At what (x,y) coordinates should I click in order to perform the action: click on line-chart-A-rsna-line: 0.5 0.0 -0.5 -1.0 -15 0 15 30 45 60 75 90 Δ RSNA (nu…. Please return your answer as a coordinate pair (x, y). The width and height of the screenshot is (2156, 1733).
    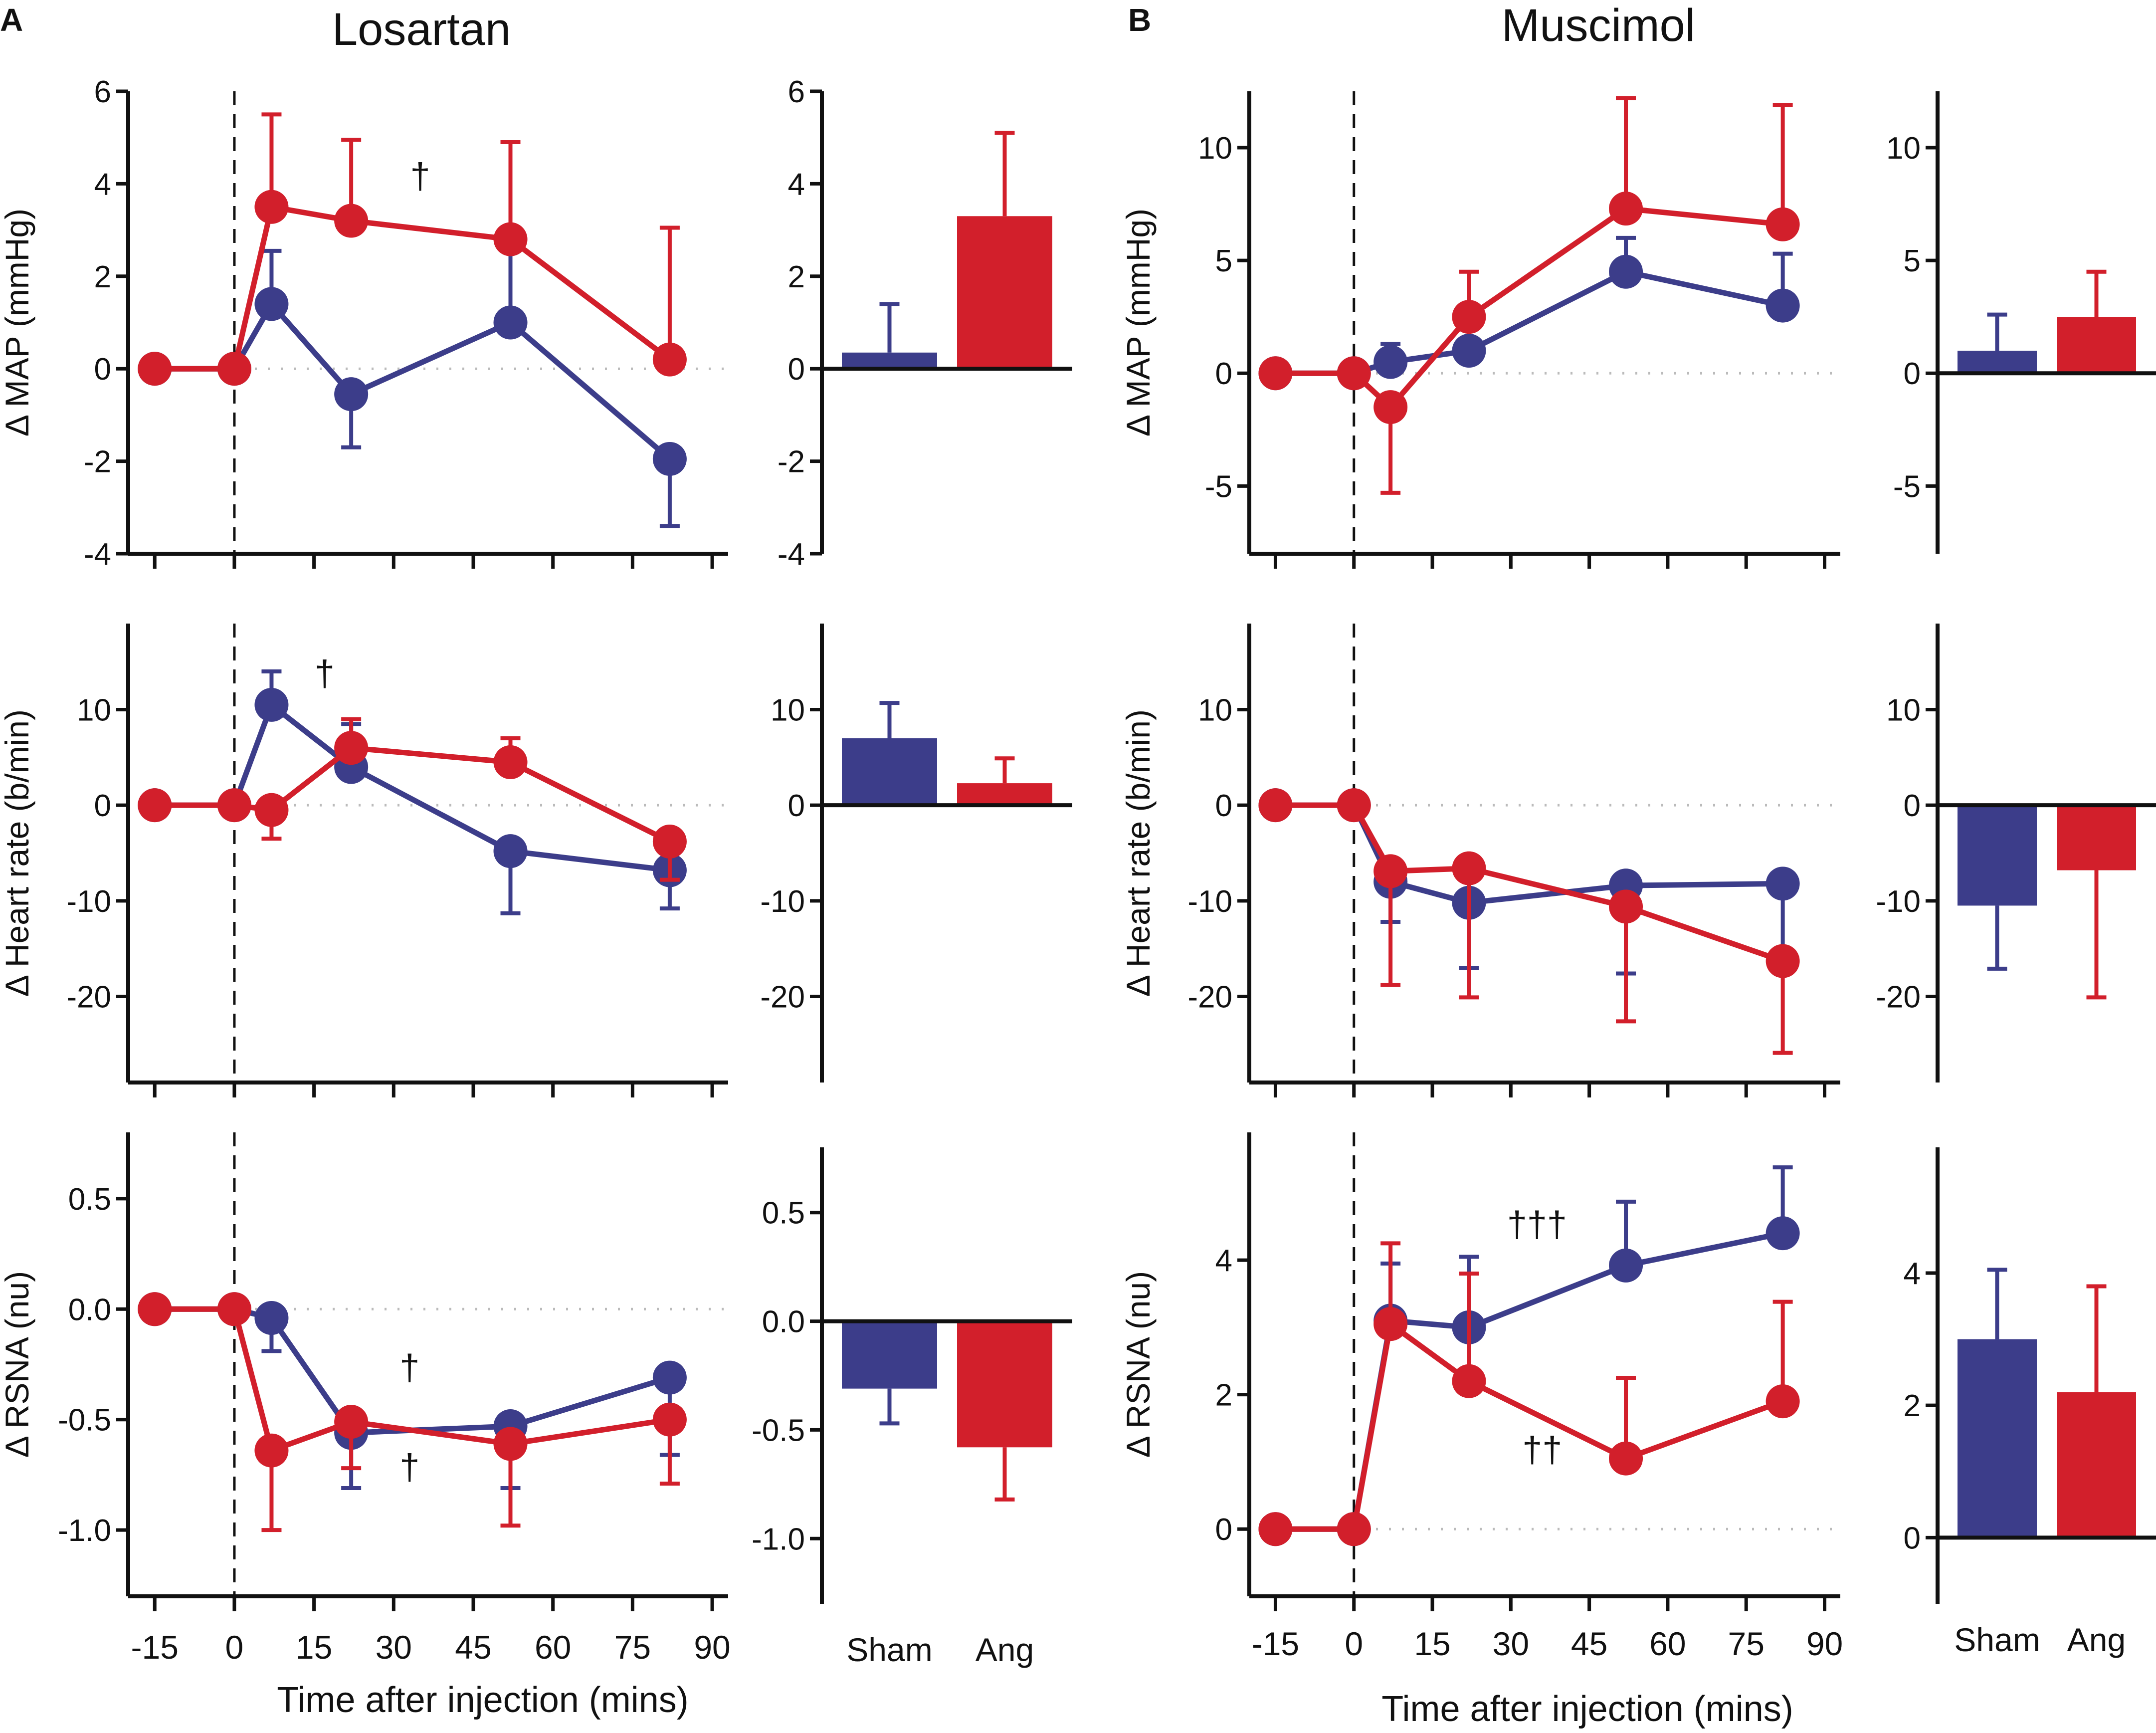
    Looking at the image, I should click on (366, 1399).